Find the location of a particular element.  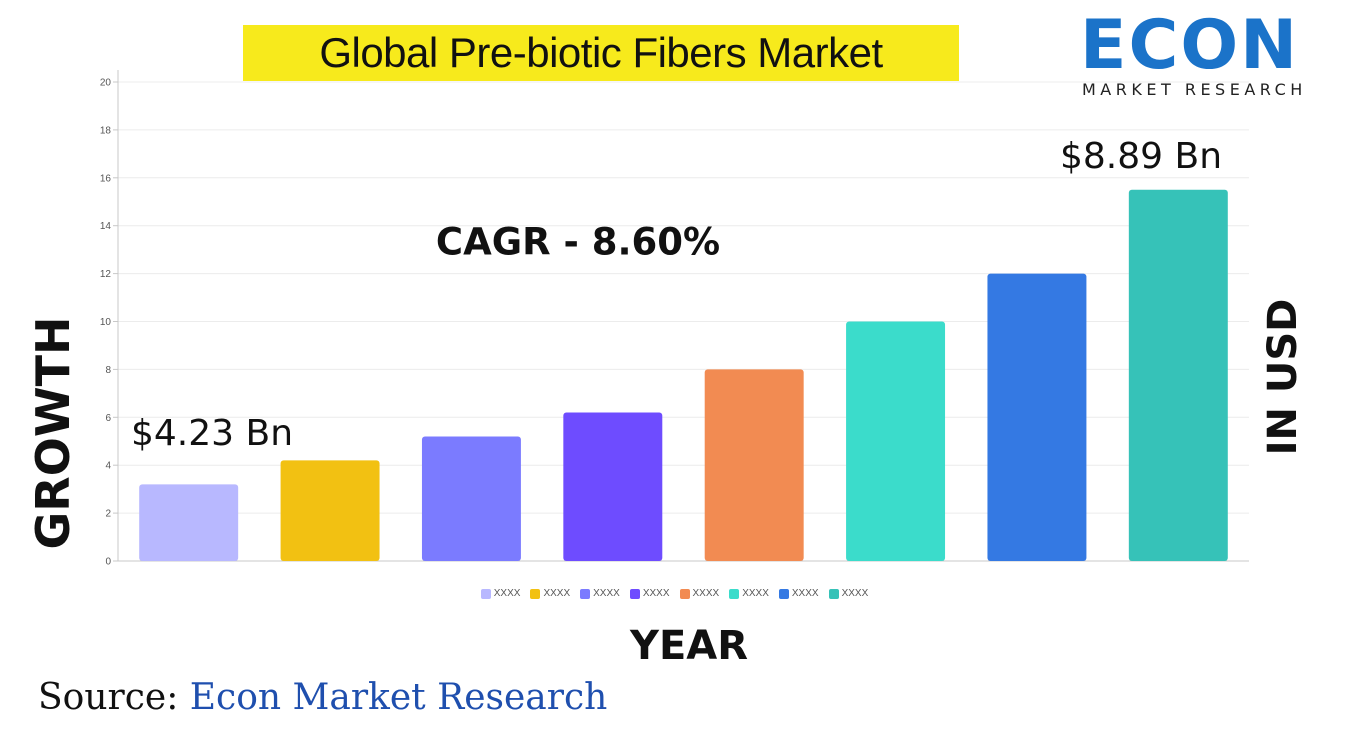

legend: XXXX XXXX XXXX XXXX XXXX XXXX XXXX XXXX is located at coordinates (674, 593).